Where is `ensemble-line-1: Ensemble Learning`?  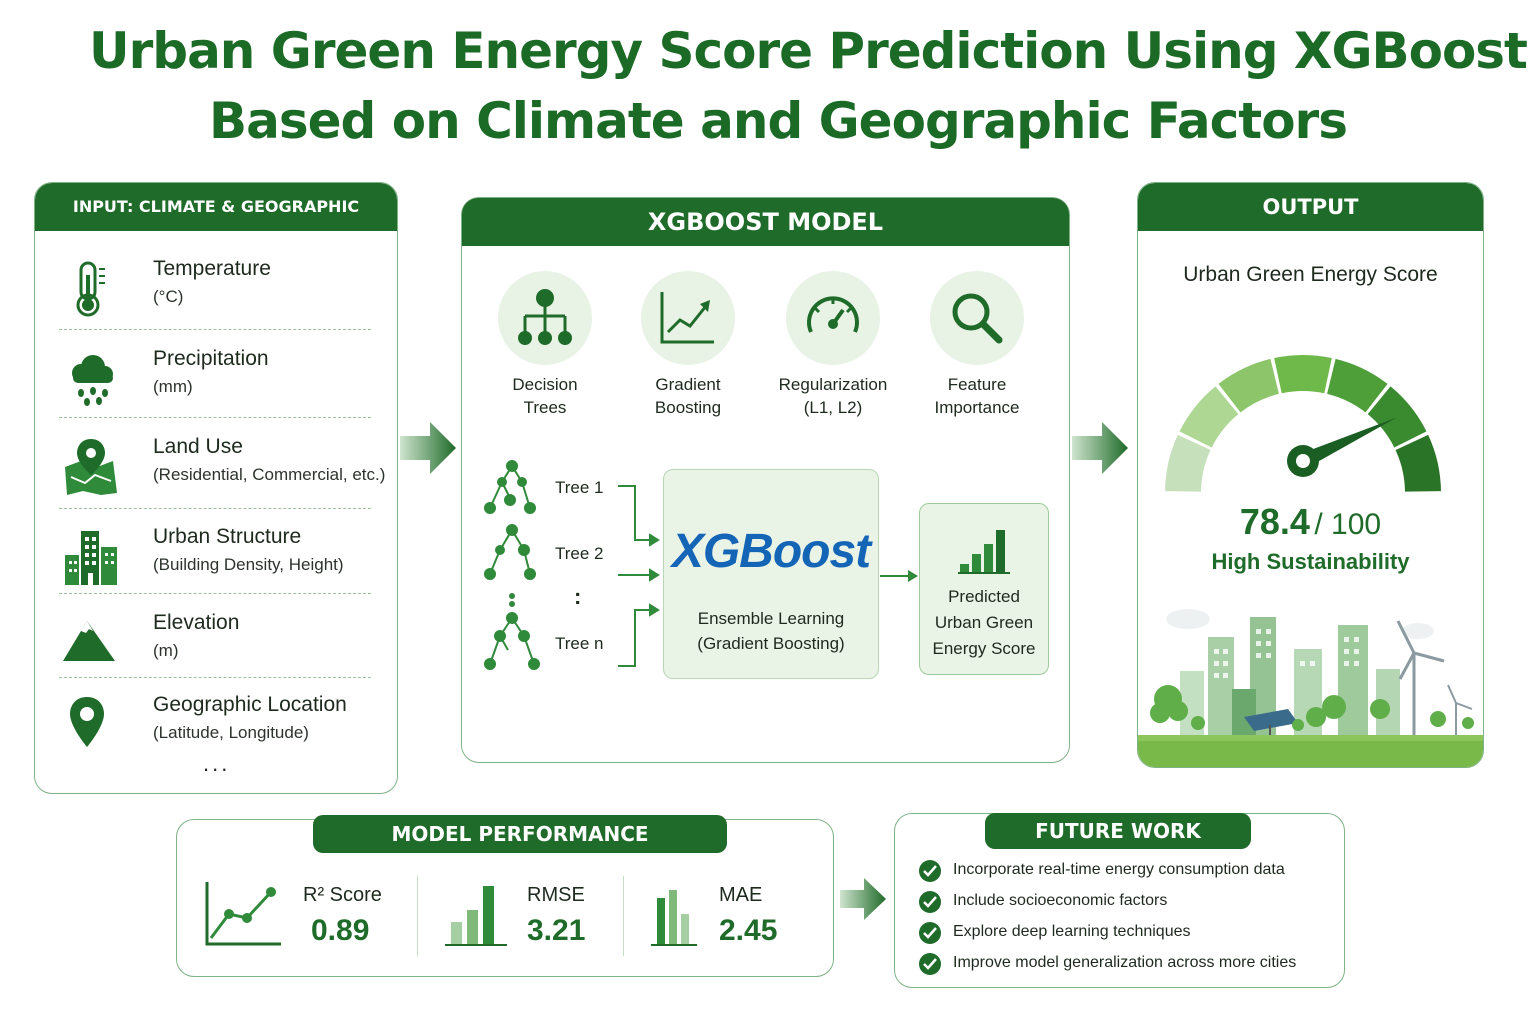
ensemble-line-1: Ensemble Learning is located at coordinates (771, 618).